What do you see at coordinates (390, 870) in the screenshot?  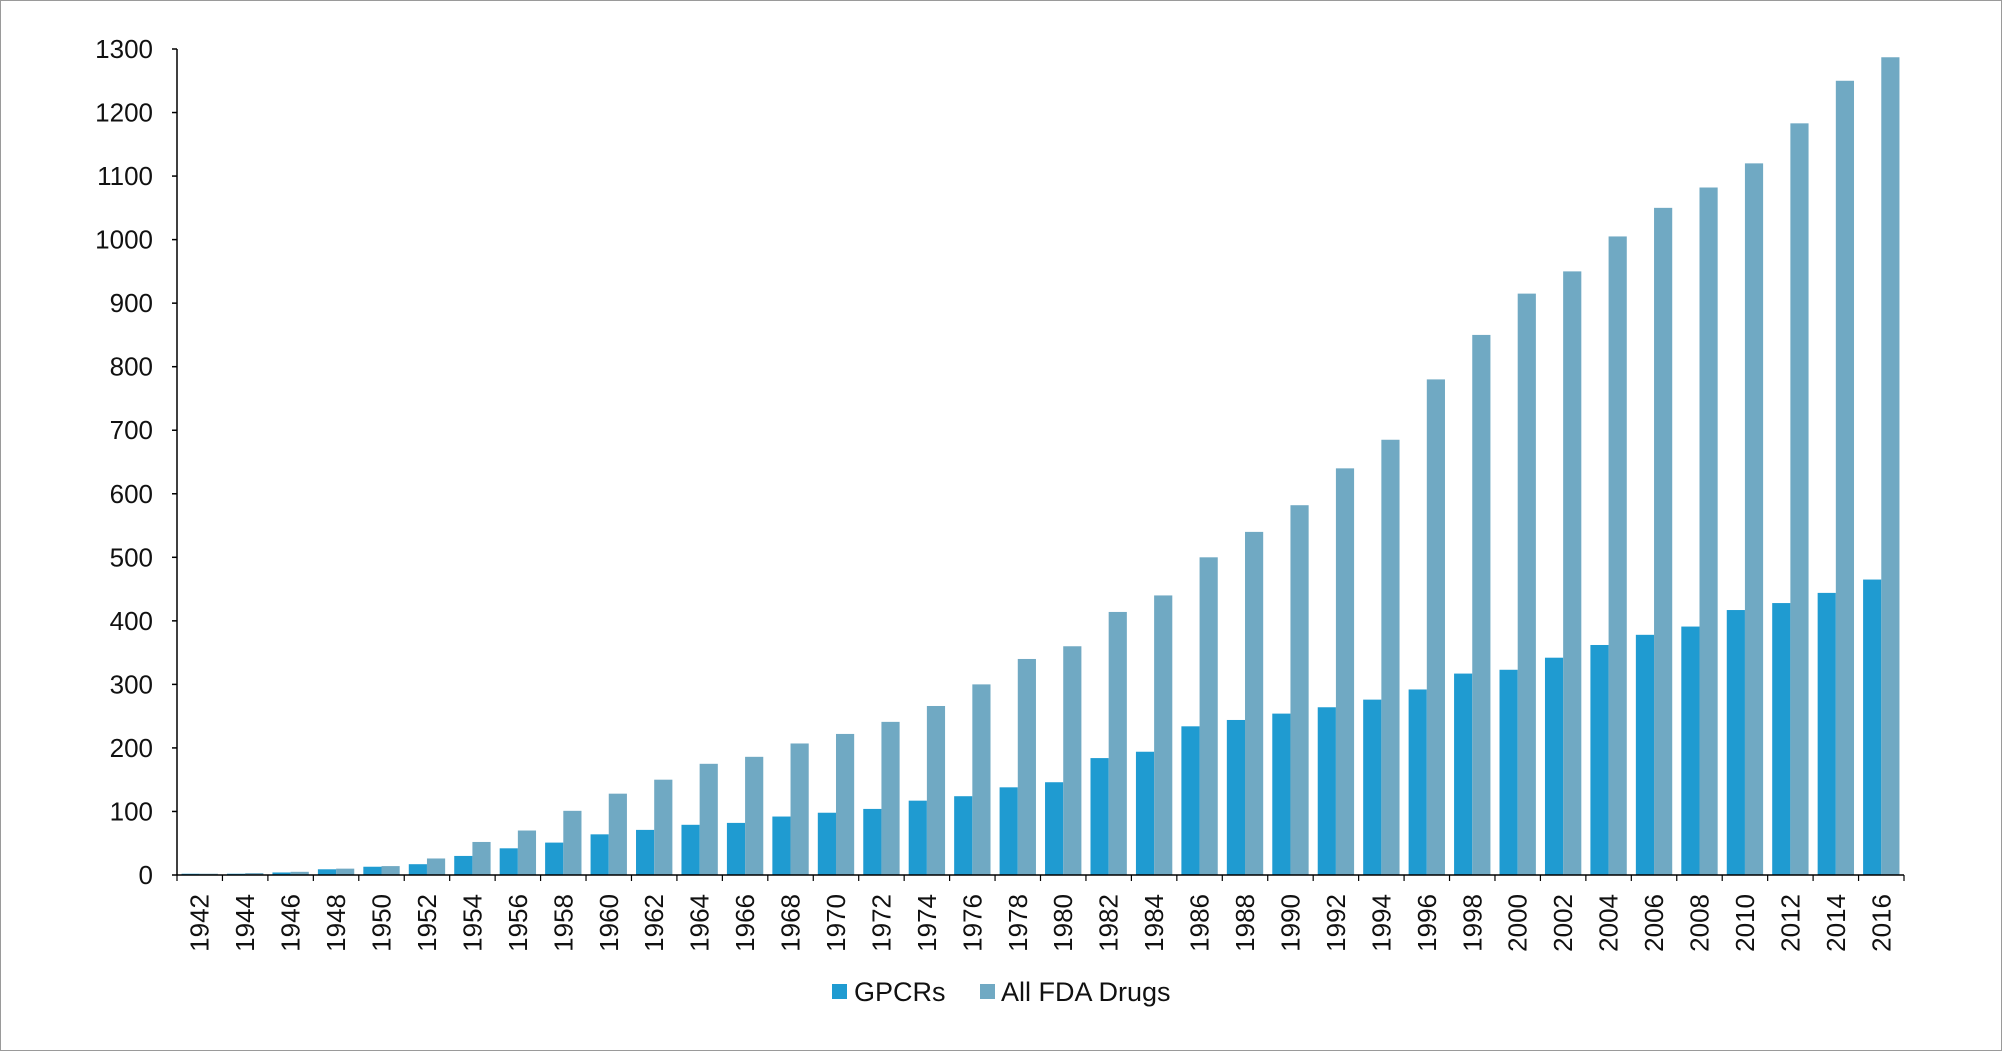 I see `bar-all-fda-drugs-1950` at bounding box center [390, 870].